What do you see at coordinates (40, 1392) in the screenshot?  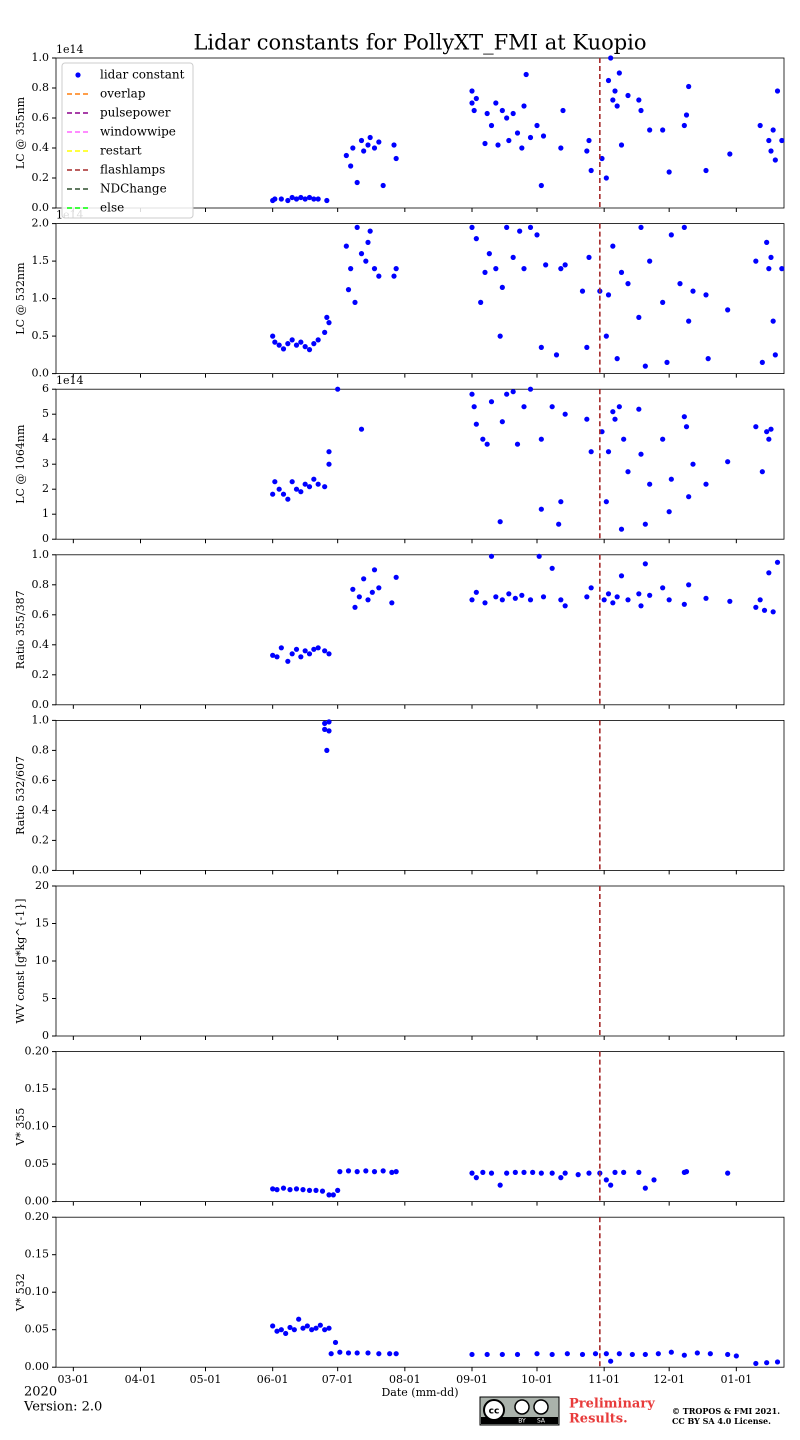 I see `year-label: 2020` at bounding box center [40, 1392].